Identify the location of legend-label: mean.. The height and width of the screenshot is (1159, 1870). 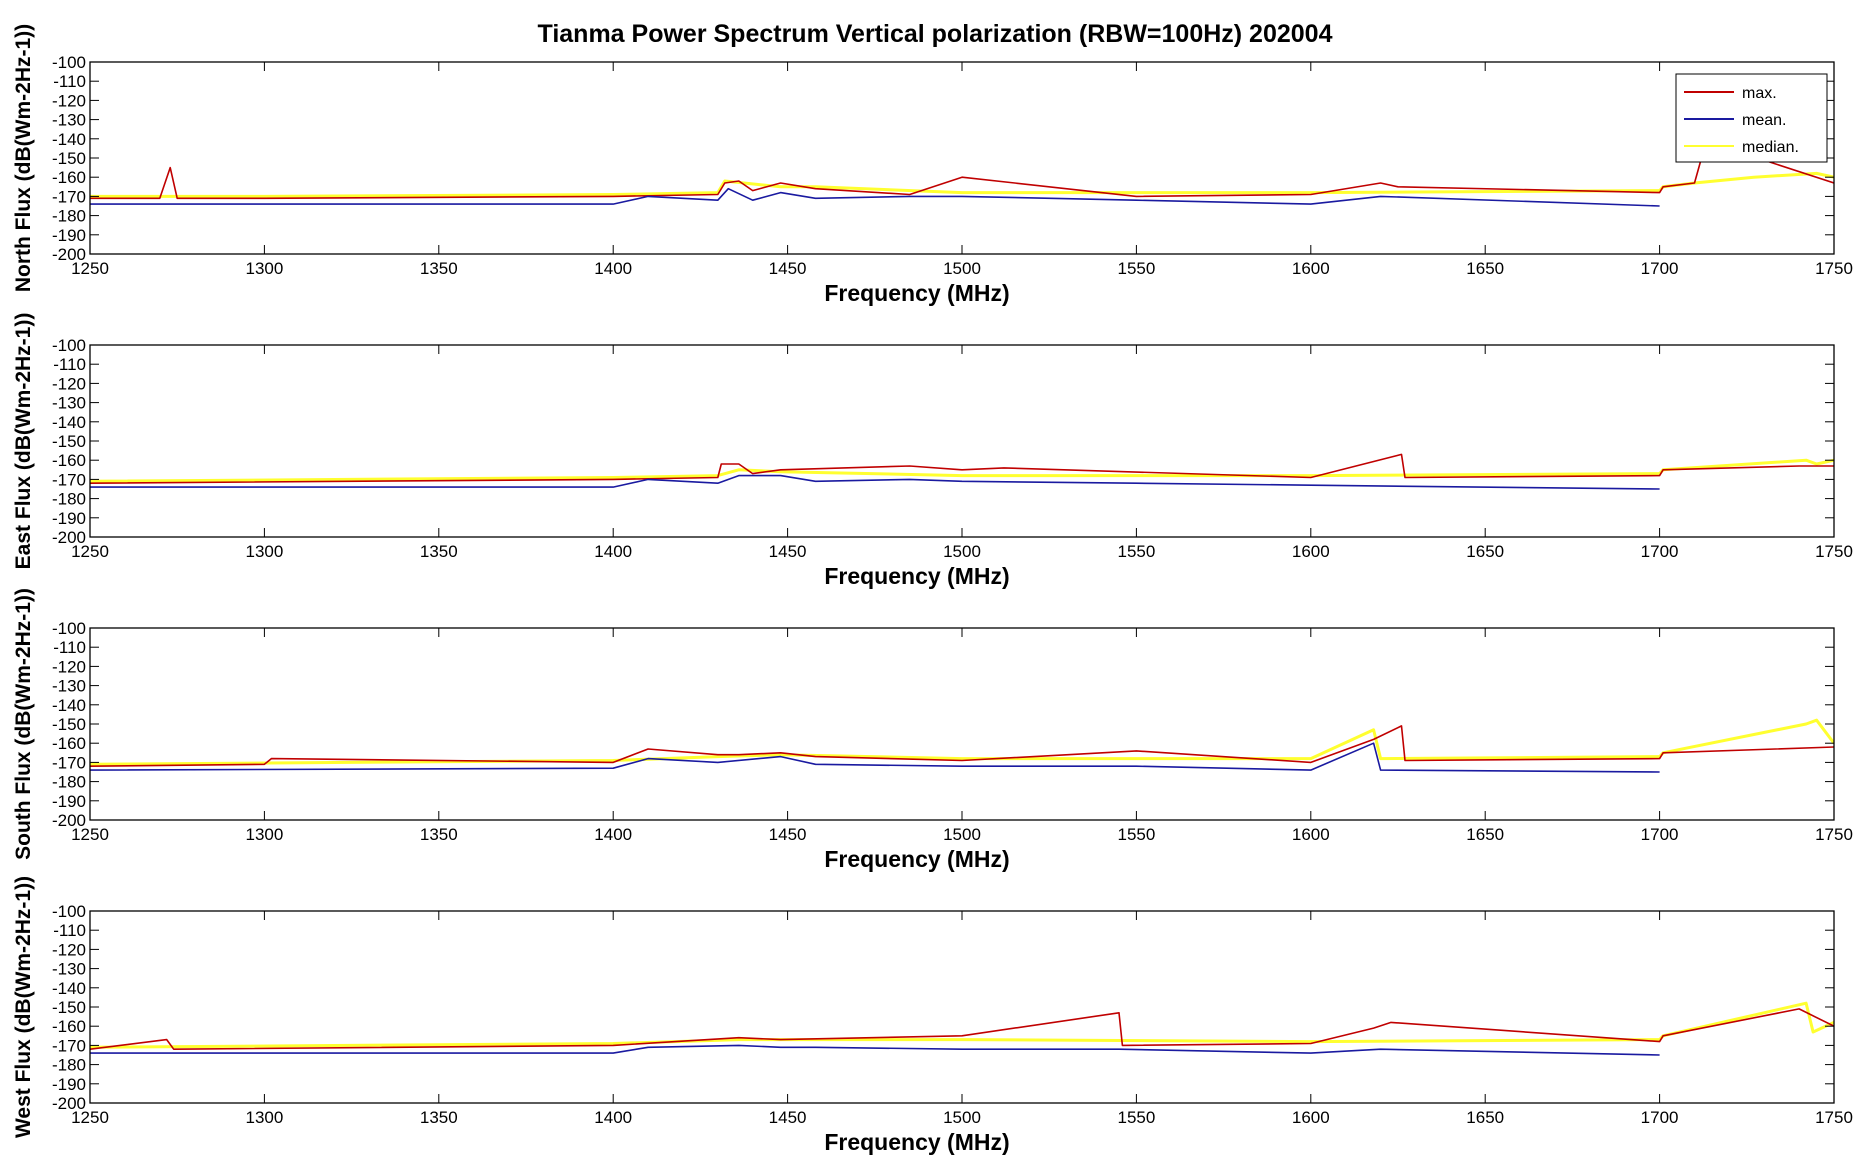
(1764, 120).